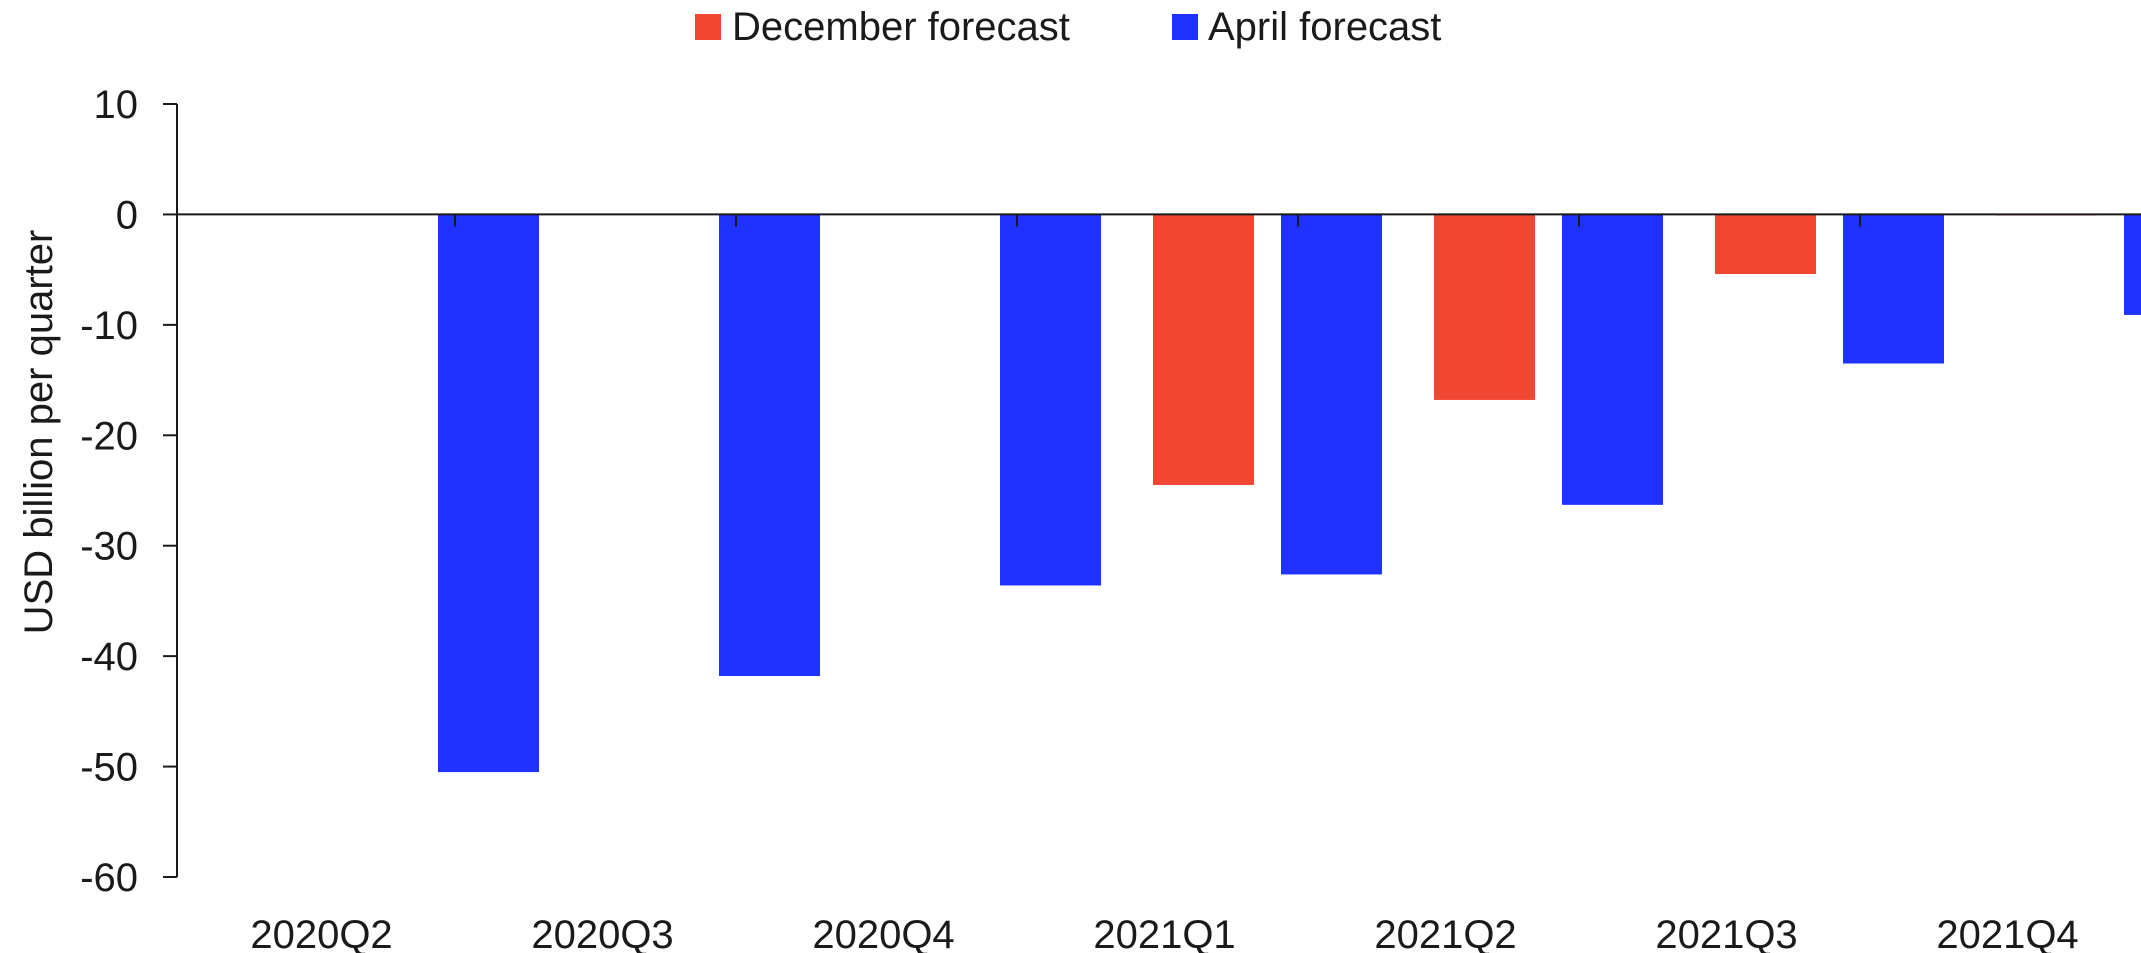 This screenshot has width=2141, height=953. I want to click on bar-april-2021q2, so click(1612, 359).